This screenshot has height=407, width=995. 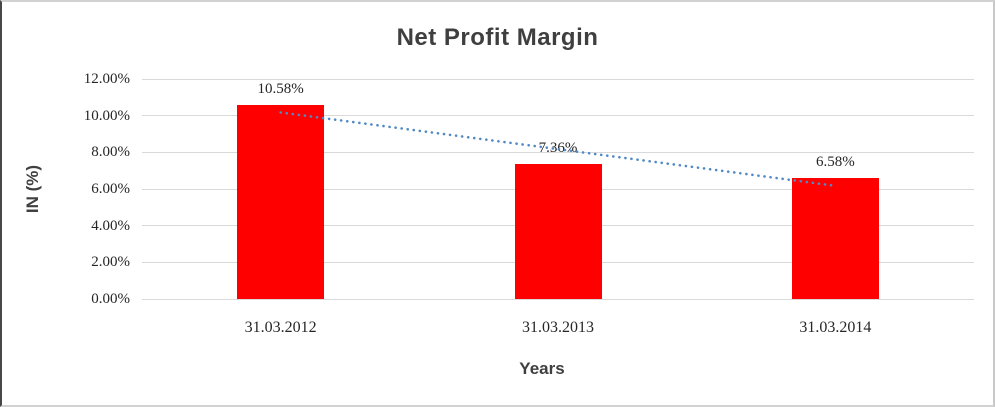 I want to click on y-tick-10.00%: 10.00%, so click(x=106, y=115).